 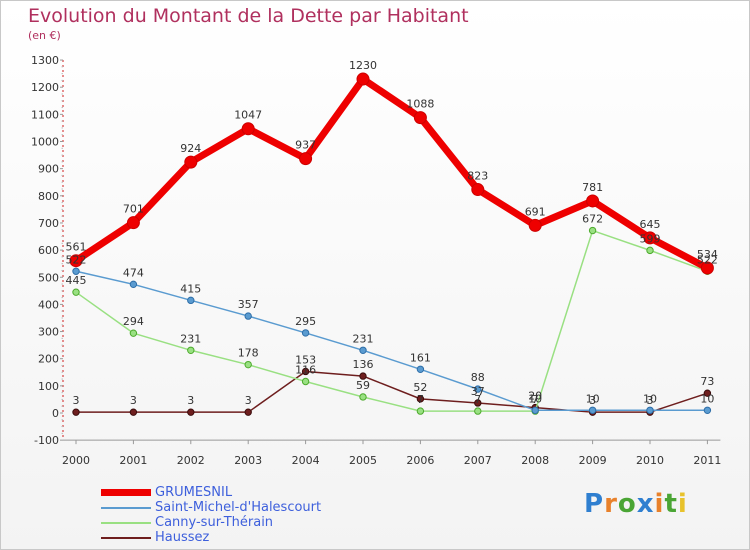 What do you see at coordinates (211, 507) in the screenshot?
I see `legend-item: Saint-Michel-d'Halescourt` at bounding box center [211, 507].